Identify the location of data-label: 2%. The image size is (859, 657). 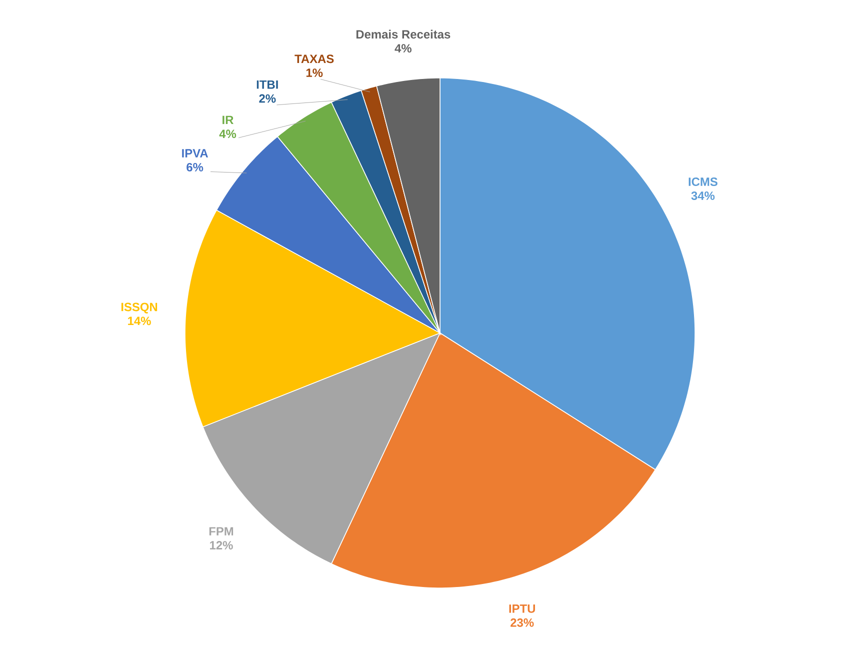
(267, 98).